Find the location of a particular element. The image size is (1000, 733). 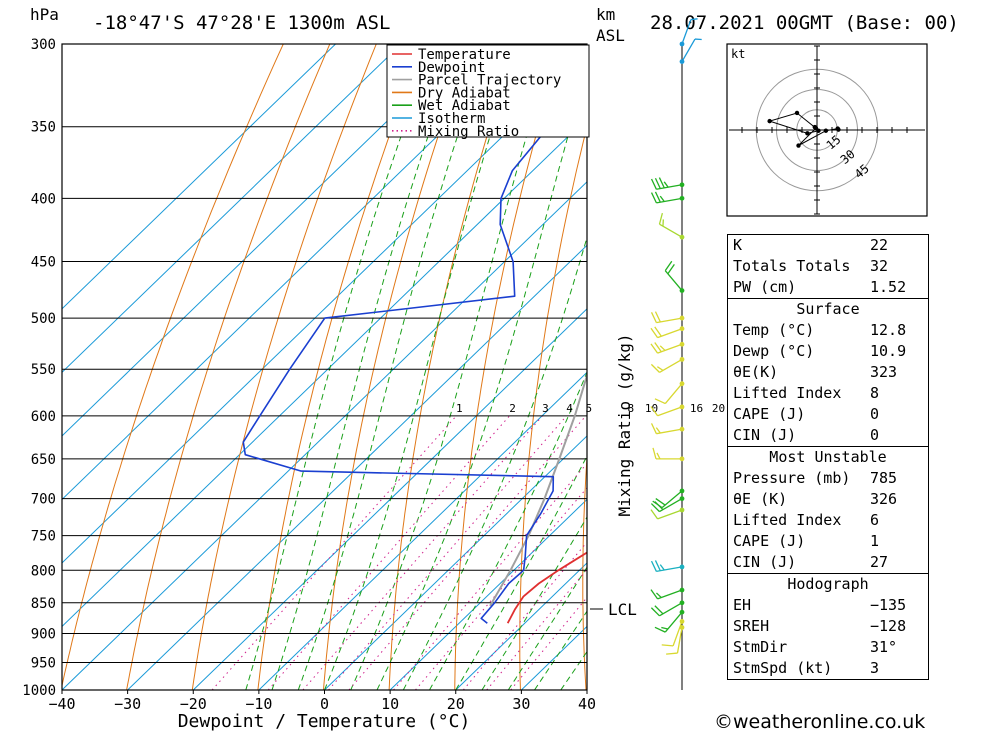

legend-entry: Mixing Ratio is located at coordinates (468, 132).